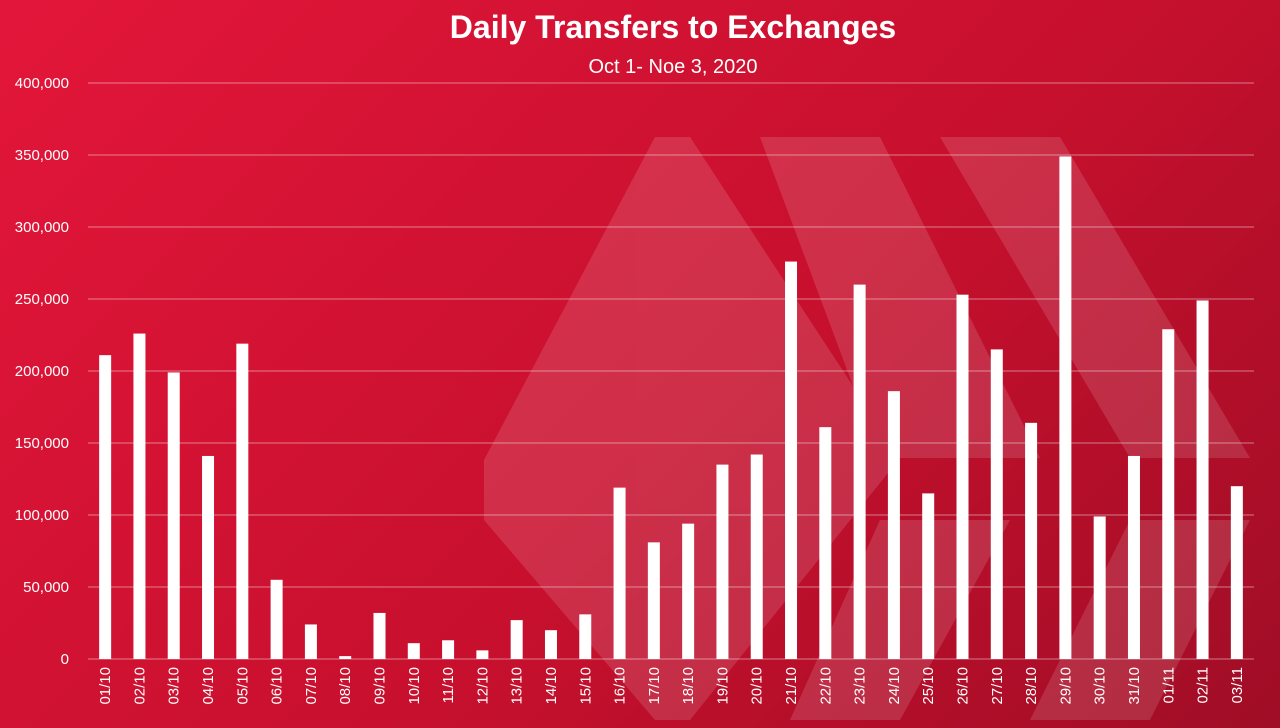 Image resolution: width=1280 pixels, height=728 pixels. I want to click on y-tick-label: 150,000, so click(42, 443).